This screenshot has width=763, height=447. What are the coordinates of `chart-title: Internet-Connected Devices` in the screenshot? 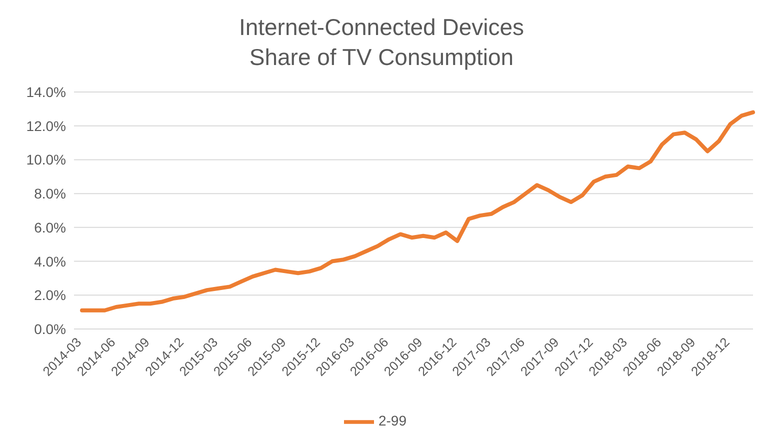 It's located at (382, 27).